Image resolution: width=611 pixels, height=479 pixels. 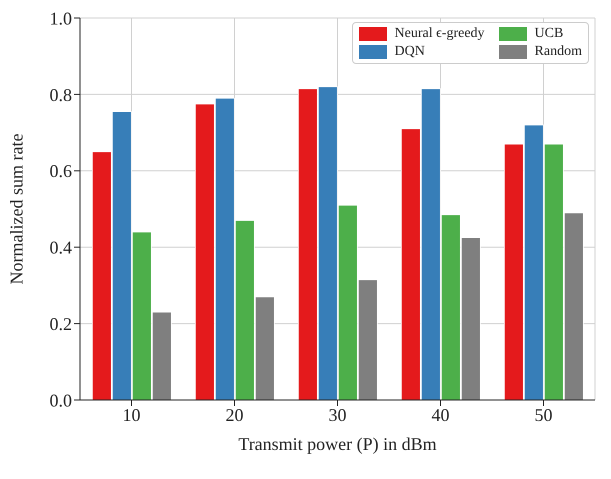 What do you see at coordinates (558, 52) in the screenshot?
I see `legend-label: Random` at bounding box center [558, 52].